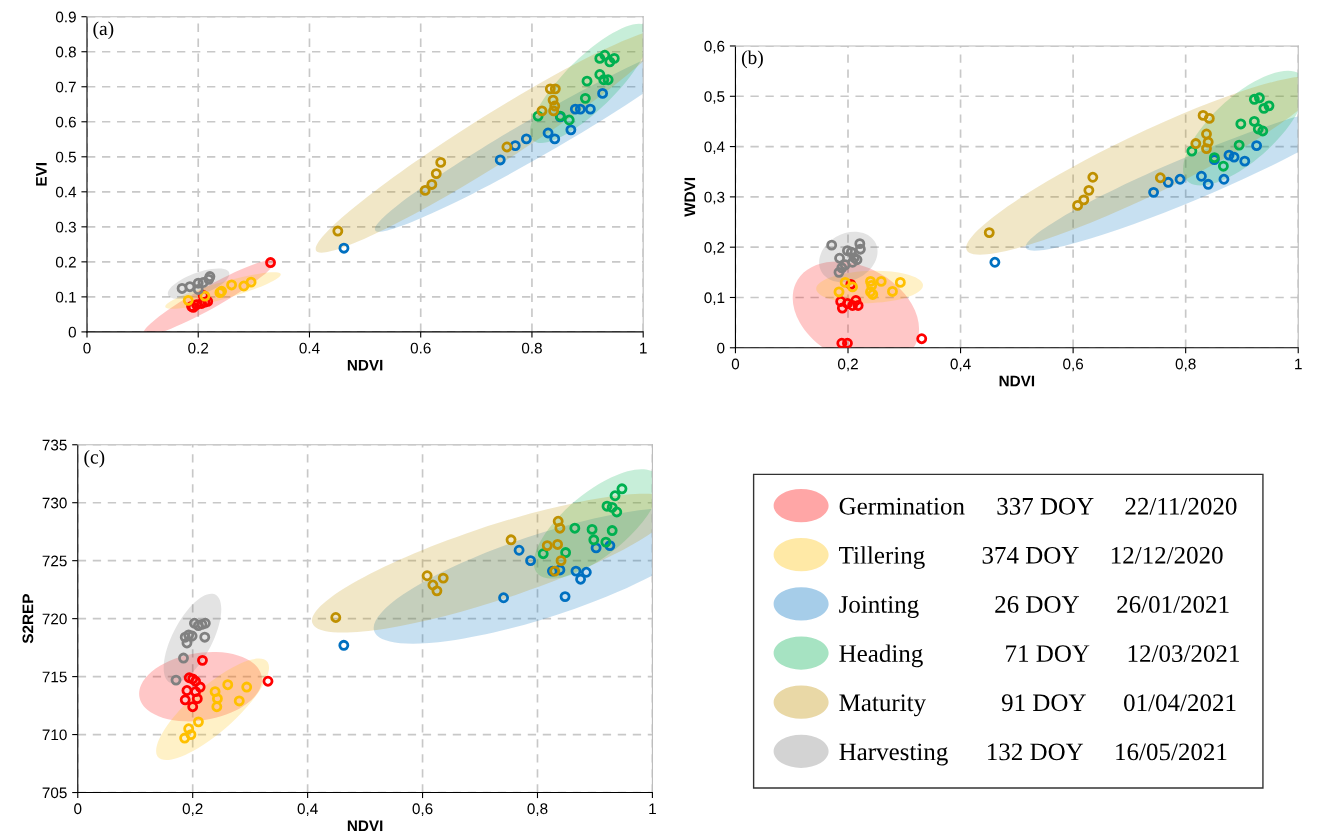  What do you see at coordinates (1038, 506) in the screenshot?
I see `legend-label: Germination 337 DOY 22/11/2020` at bounding box center [1038, 506].